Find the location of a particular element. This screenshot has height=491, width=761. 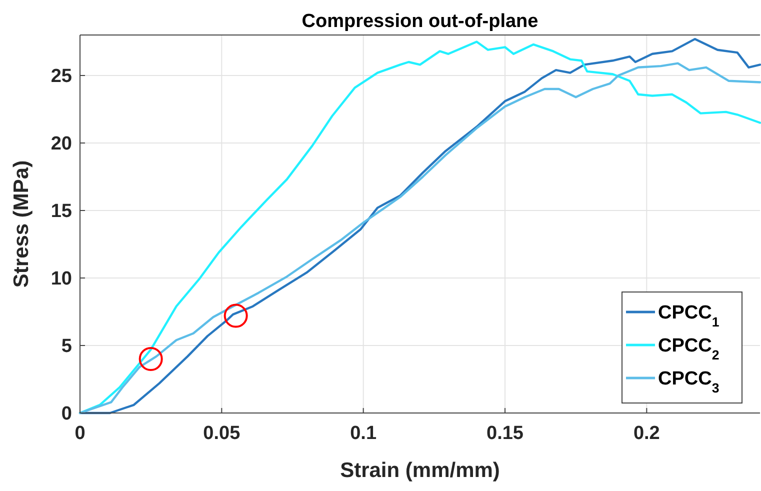

x-tick-label: 0.15 is located at coordinates (505, 433).